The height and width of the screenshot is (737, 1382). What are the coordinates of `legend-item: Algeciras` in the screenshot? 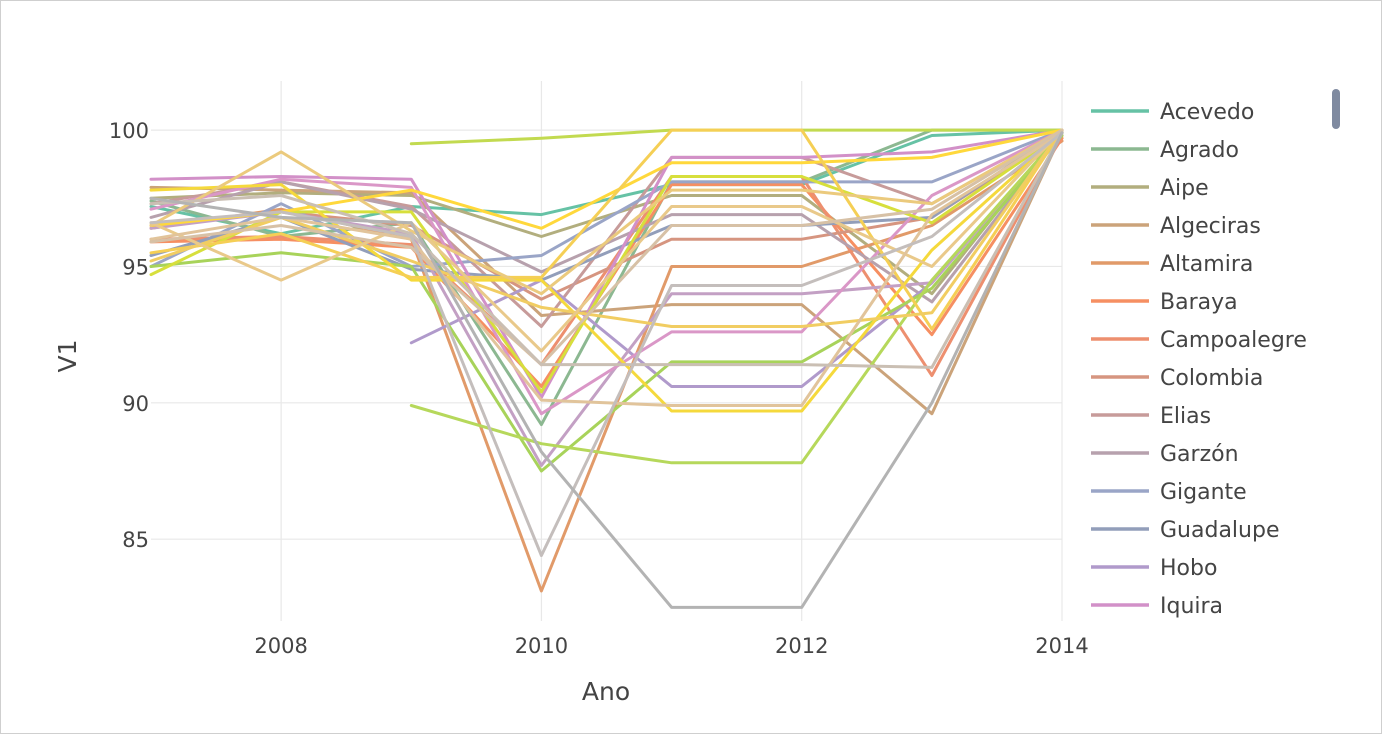 It's located at (1176, 226).